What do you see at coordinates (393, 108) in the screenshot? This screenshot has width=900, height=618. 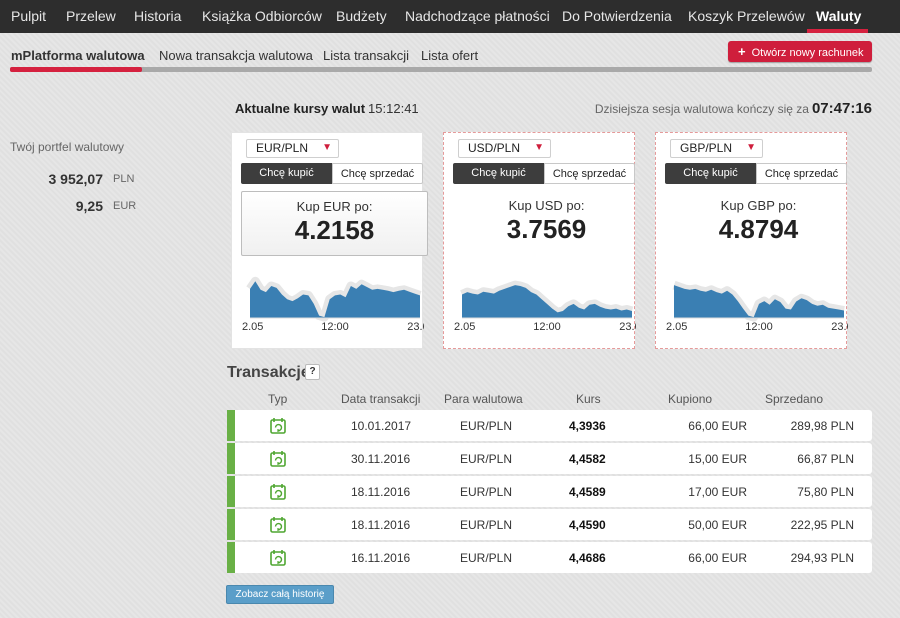 I see `rates-time: 15:12:41` at bounding box center [393, 108].